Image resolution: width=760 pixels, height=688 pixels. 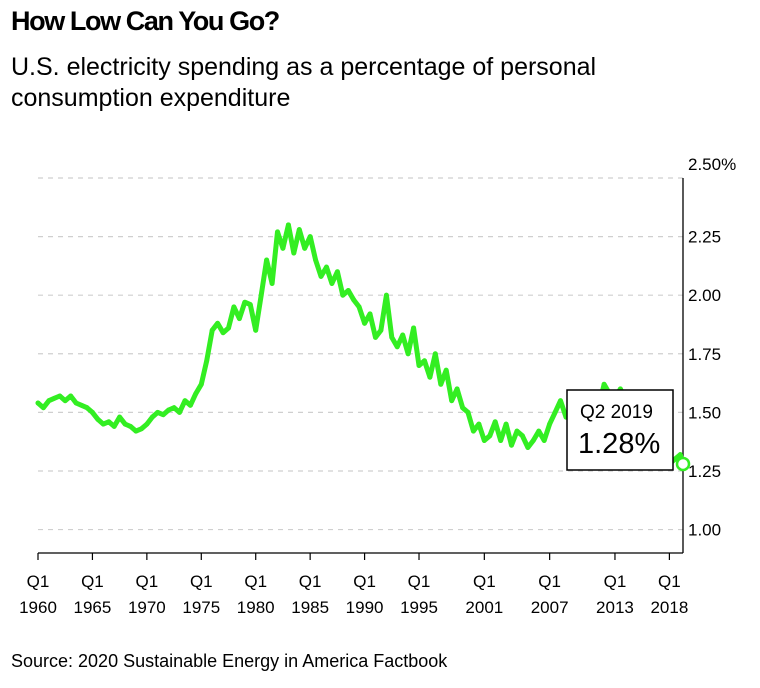 What do you see at coordinates (704, 412) in the screenshot?
I see `y-tick-label: 1.50` at bounding box center [704, 412].